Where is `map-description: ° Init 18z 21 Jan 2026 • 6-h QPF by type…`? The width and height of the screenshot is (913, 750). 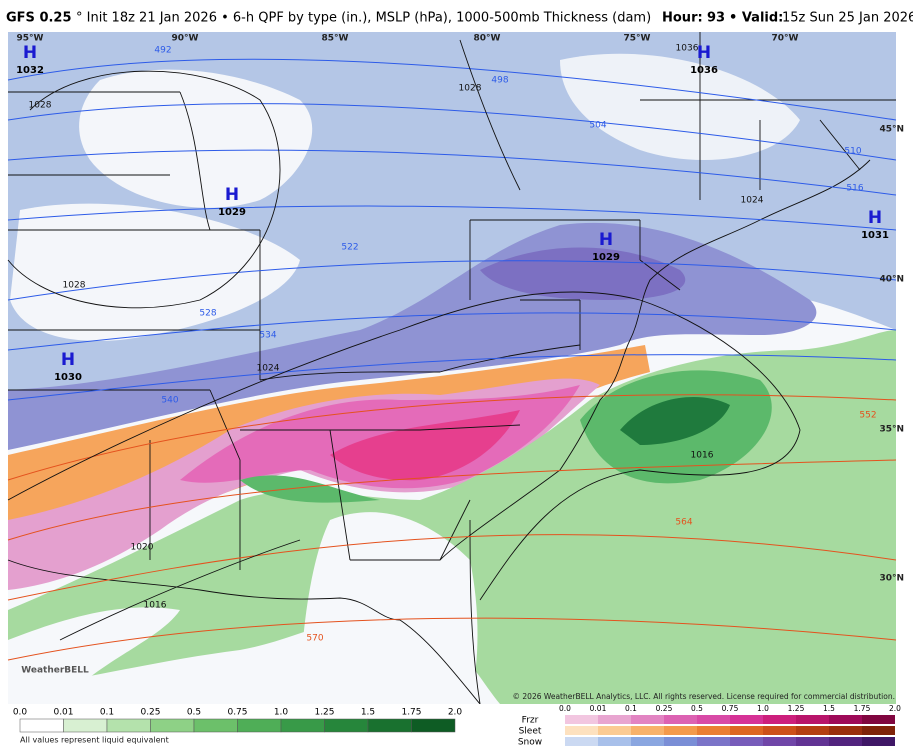
map-description: ° Init 18z 21 Jan 2026 • 6-h QPF by type… is located at coordinates (363, 18).